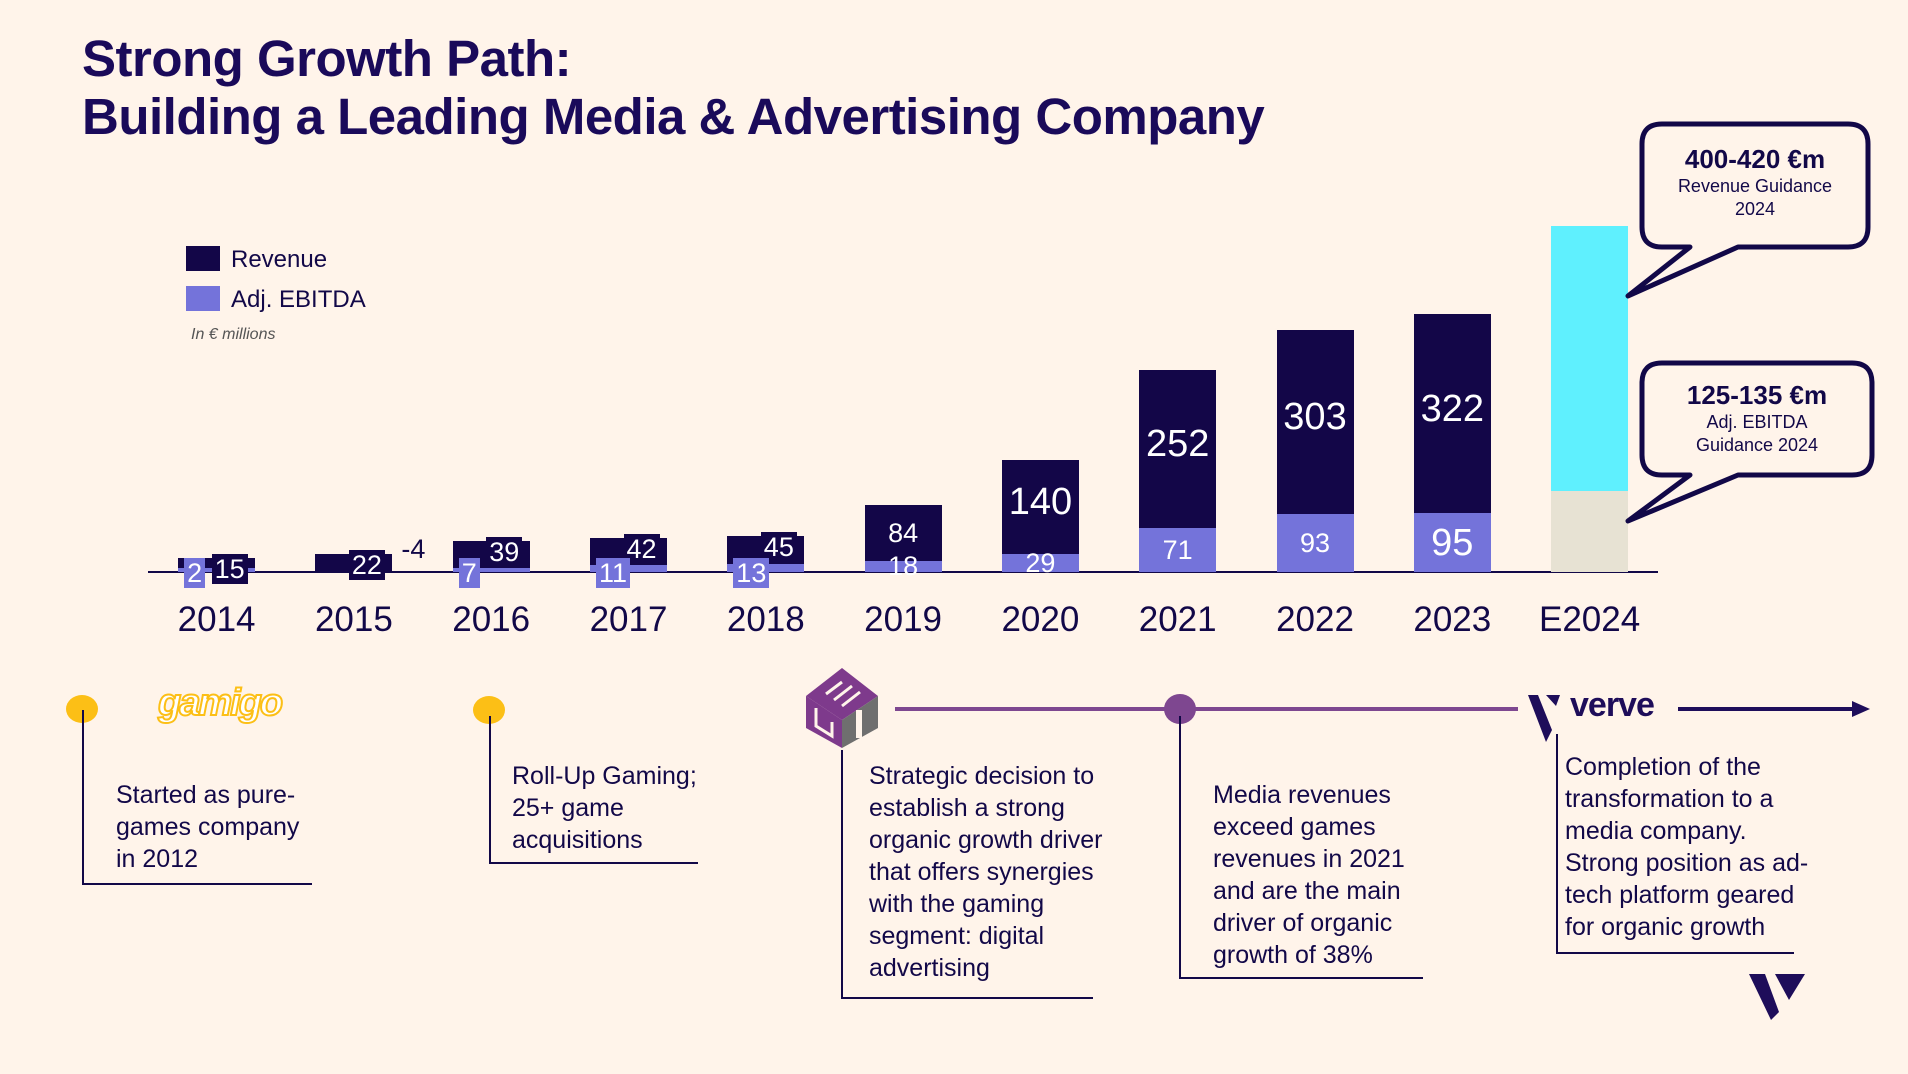 Image resolution: width=1908 pixels, height=1074 pixels. What do you see at coordinates (986, 840) in the screenshot?
I see `timeline-text-line: organic growth driver` at bounding box center [986, 840].